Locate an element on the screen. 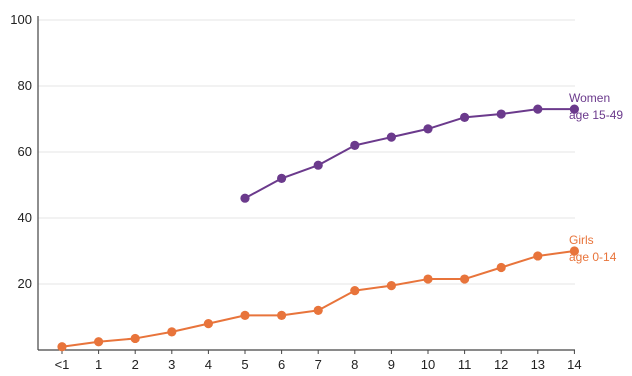 The height and width of the screenshot is (376, 632). x-tick-label: 14 is located at coordinates (574, 364).